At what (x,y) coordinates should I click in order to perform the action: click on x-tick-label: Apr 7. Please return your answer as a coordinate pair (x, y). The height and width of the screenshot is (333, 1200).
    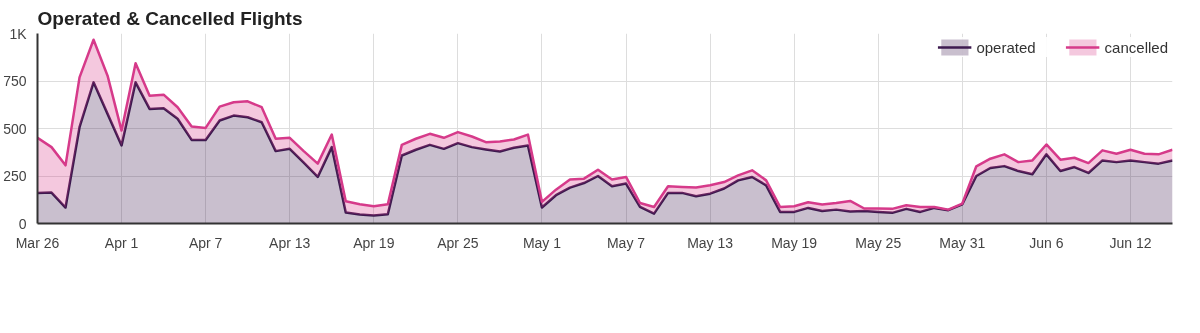
    Looking at the image, I should click on (205, 242).